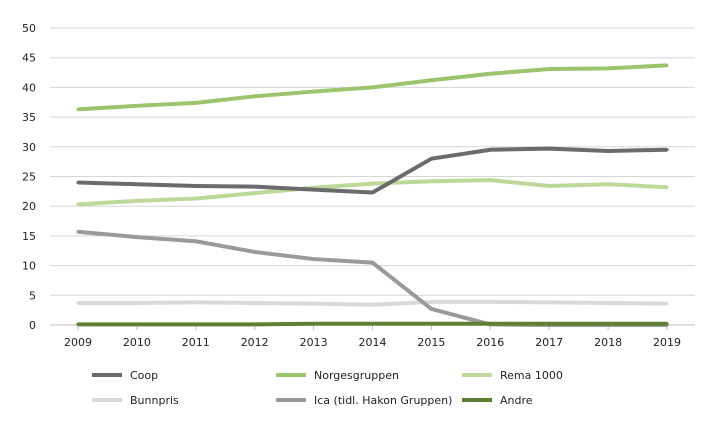  What do you see at coordinates (29, 87) in the screenshot?
I see `y-tick-label: 40` at bounding box center [29, 87].